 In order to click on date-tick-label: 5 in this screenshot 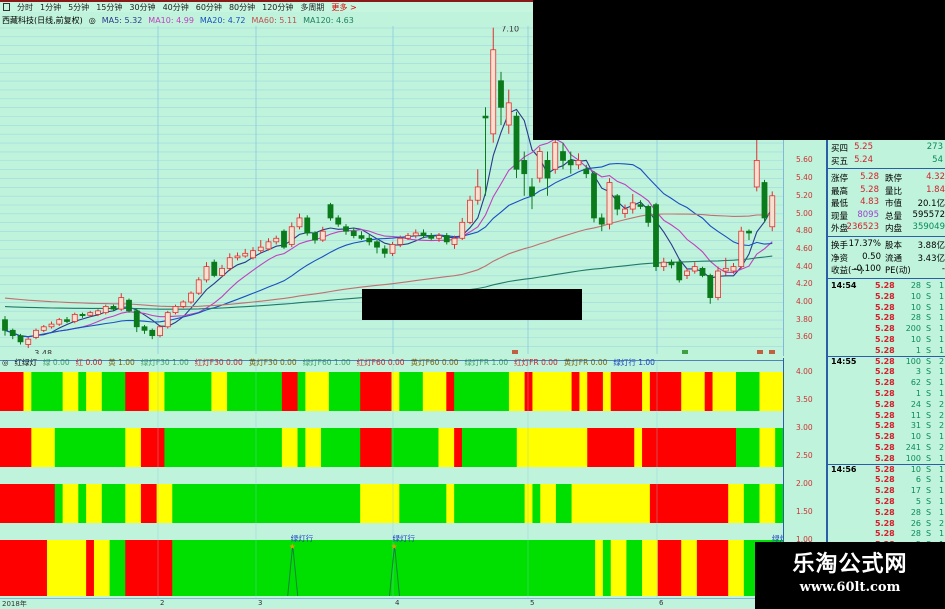, I will do `click(532, 603)`.